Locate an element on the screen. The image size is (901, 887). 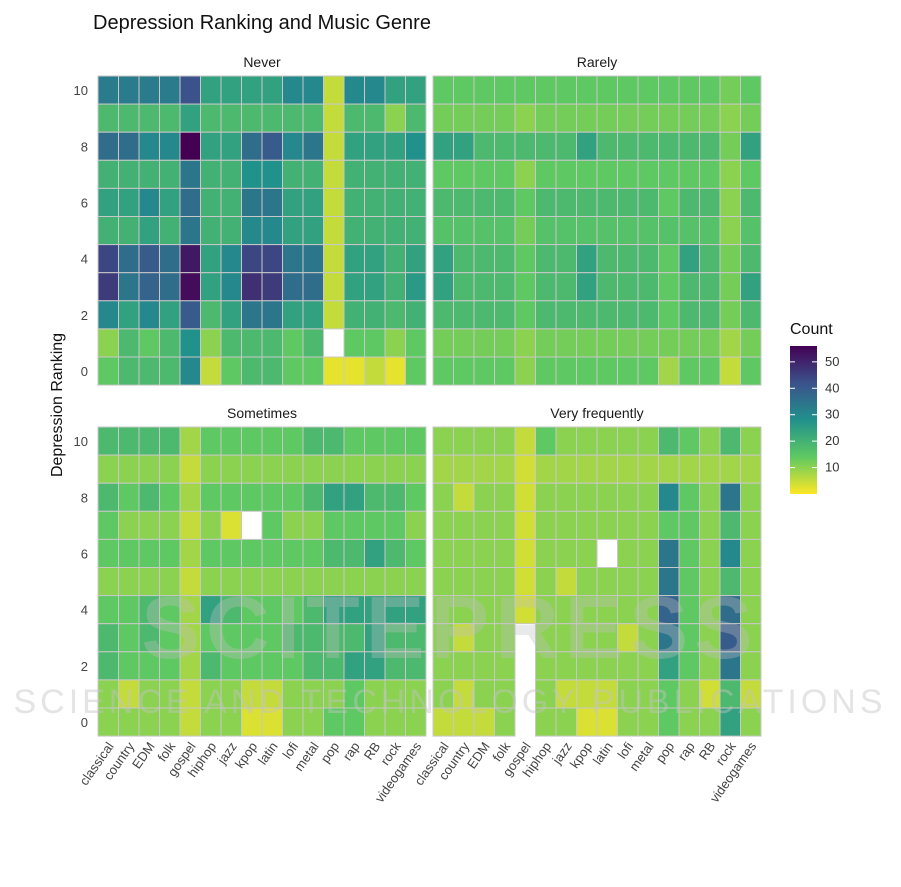
y-tick-label: 4 is located at coordinates (84, 610).